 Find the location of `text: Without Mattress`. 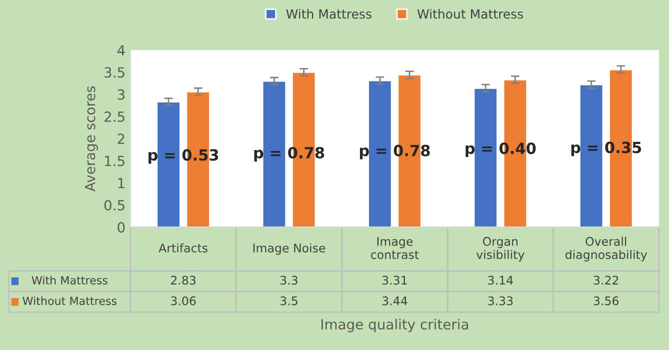

text: Without Mattress is located at coordinates (69, 301).